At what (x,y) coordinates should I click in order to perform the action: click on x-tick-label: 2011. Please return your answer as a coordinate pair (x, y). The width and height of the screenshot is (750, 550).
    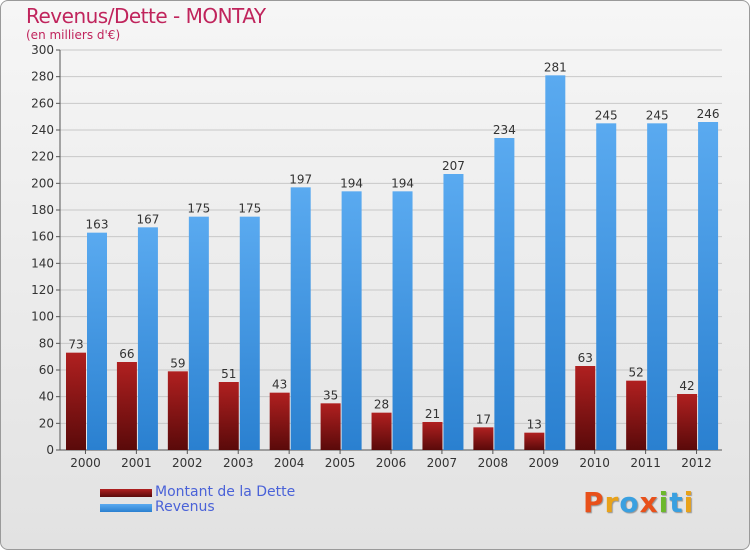
    Looking at the image, I should click on (645, 463).